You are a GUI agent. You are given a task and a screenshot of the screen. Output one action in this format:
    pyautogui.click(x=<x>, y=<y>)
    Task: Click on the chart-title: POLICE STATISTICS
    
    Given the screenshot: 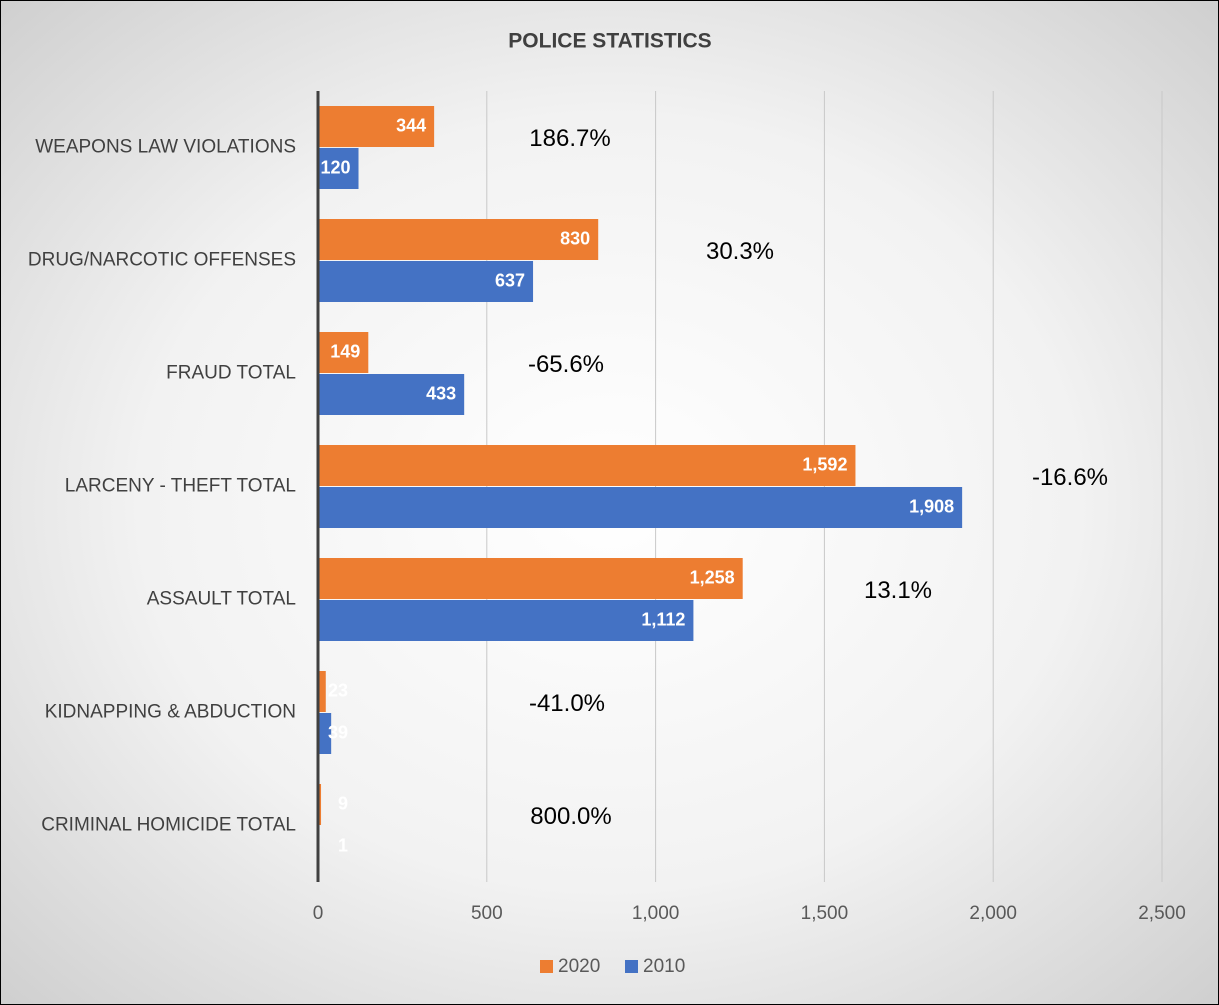 What is the action you would take?
    pyautogui.click(x=609, y=41)
    